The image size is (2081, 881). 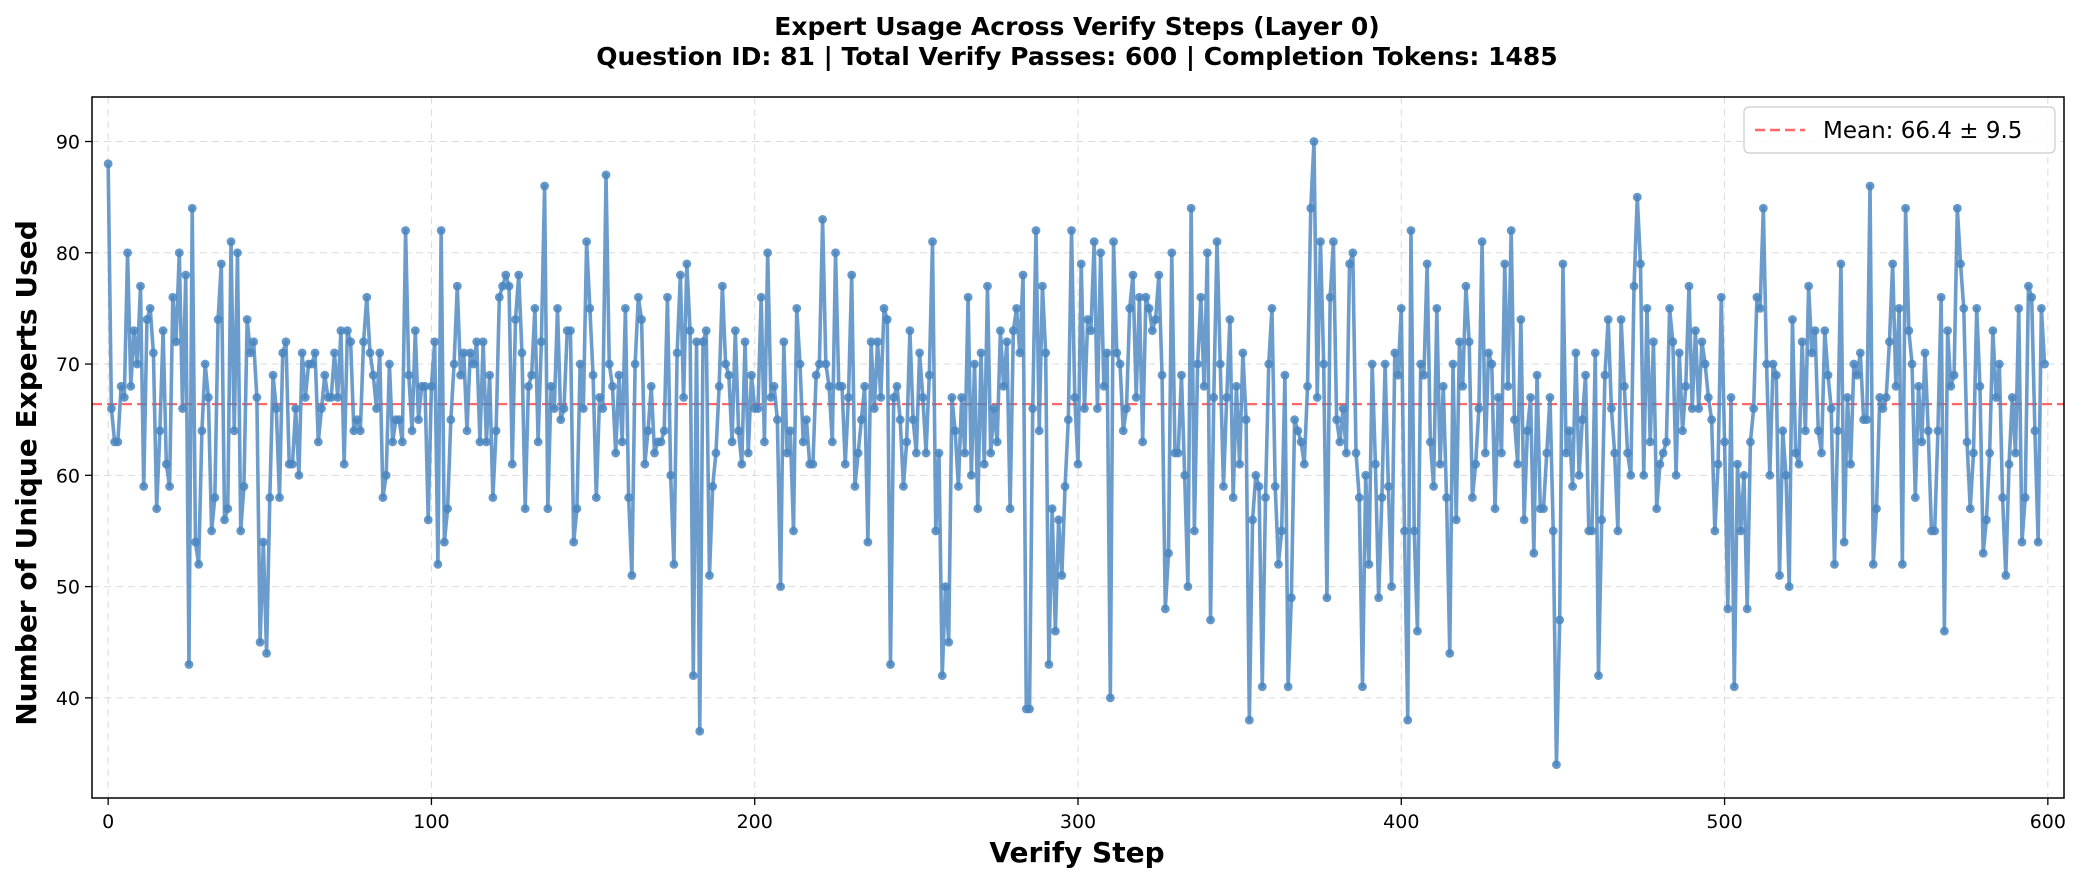 I want to click on y-tick-label: 90, so click(x=68, y=143).